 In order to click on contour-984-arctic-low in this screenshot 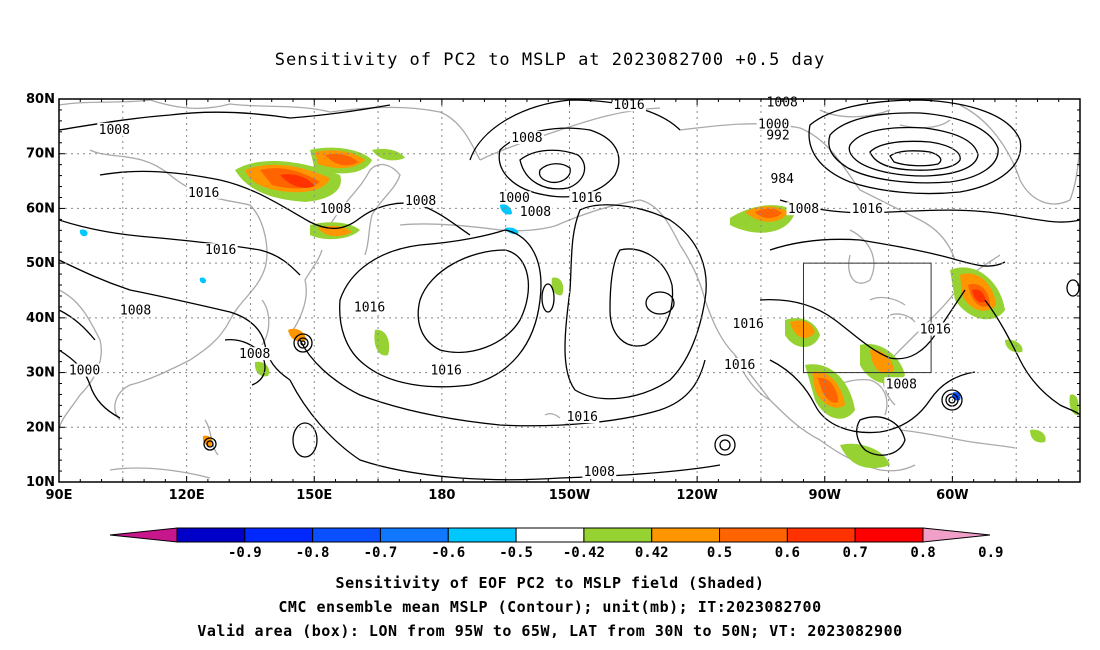, I will do `click(915, 155)`.